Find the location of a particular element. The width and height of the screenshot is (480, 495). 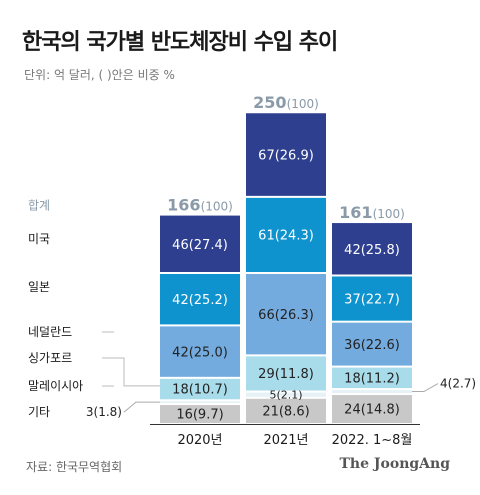

bar-네덜란드-1 is located at coordinates (286, 314).